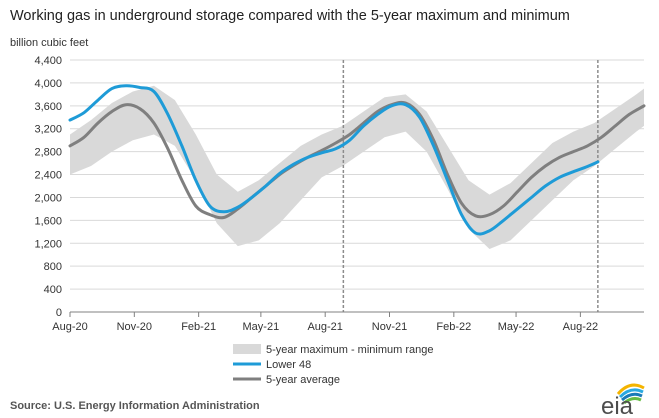  I want to click on x-tick-label: Feb-22, so click(453, 327).